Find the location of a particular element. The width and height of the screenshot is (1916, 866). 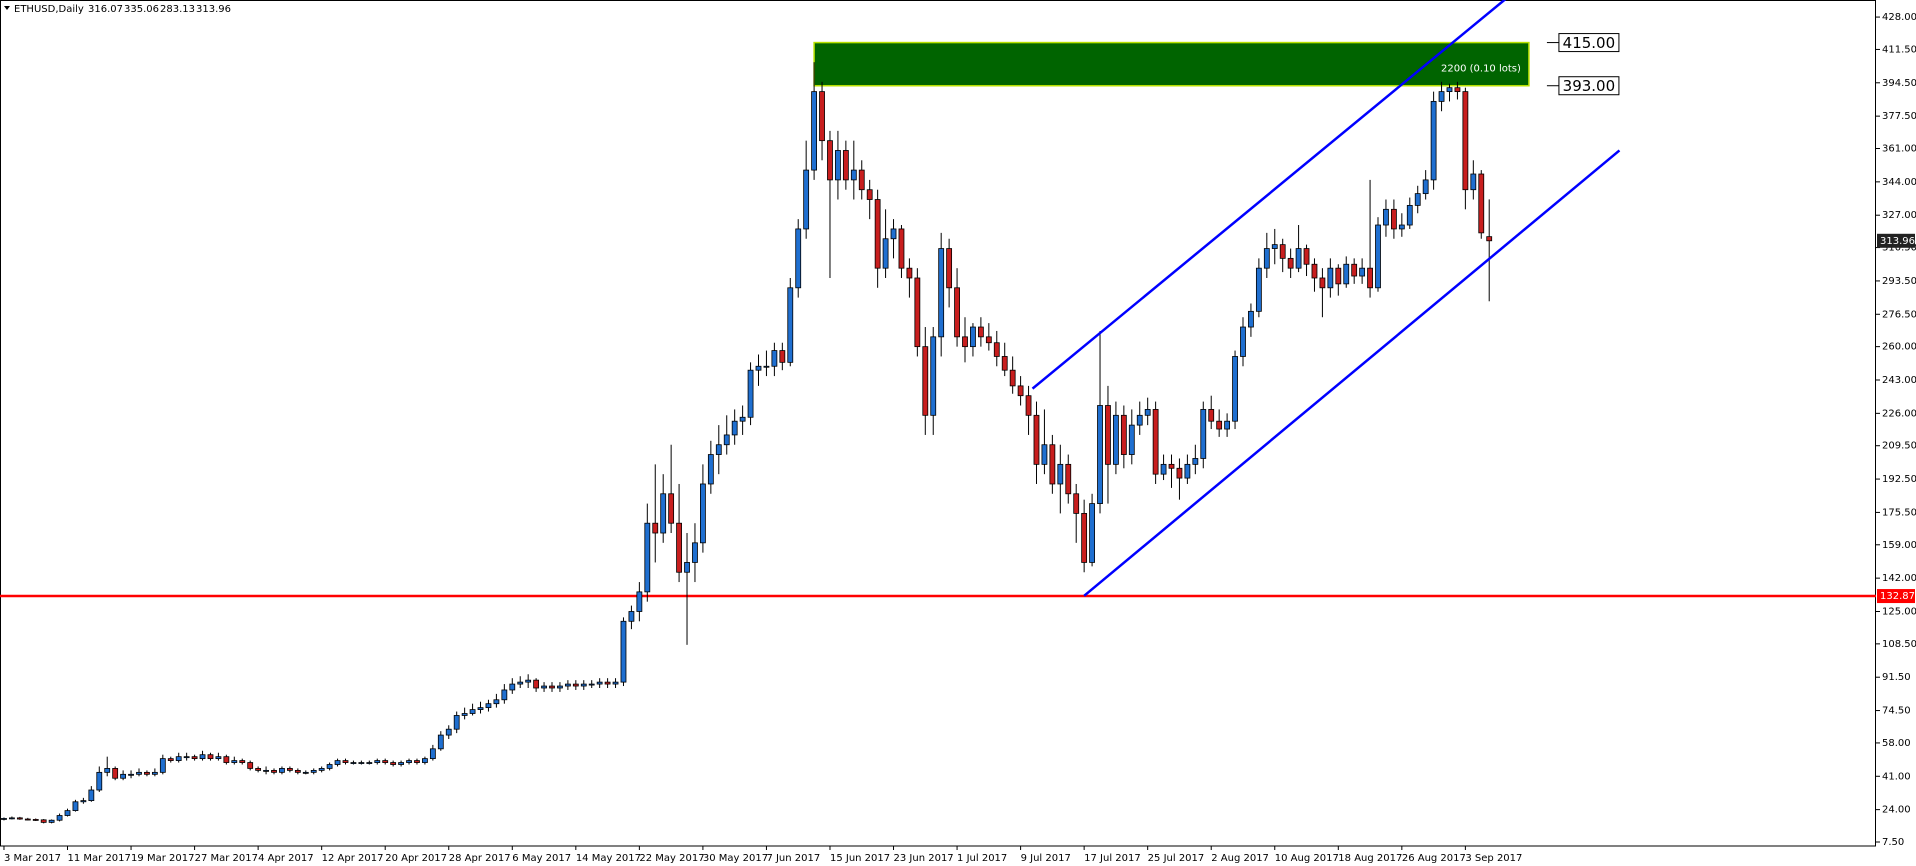

zone-label: 2200 (0.10 lots) is located at coordinates (1481, 68).